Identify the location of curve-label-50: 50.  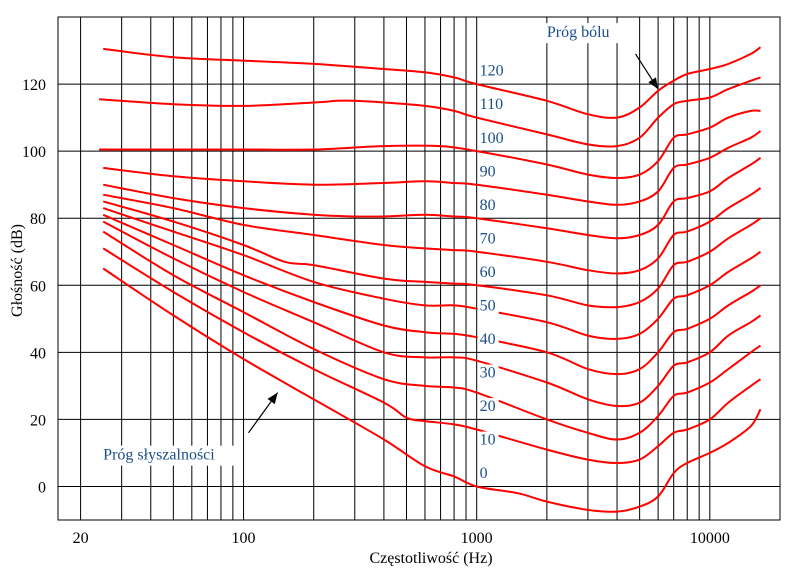
(488, 305).